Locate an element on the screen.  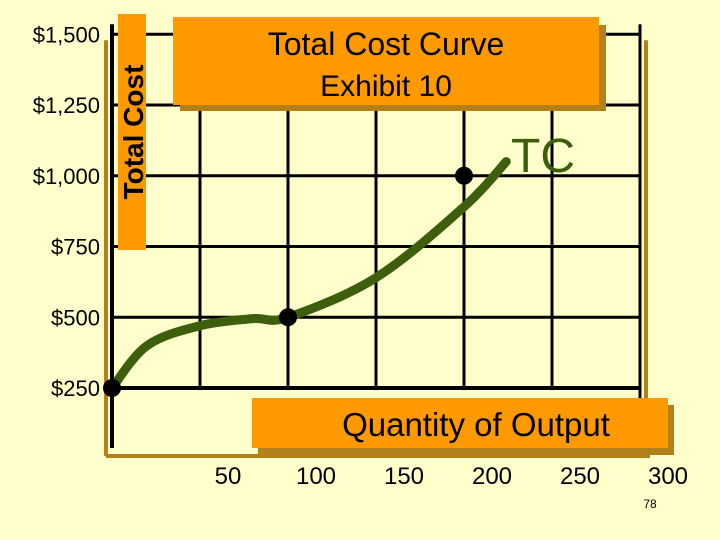
chart-title: Total Cost Curve is located at coordinates (386, 44).